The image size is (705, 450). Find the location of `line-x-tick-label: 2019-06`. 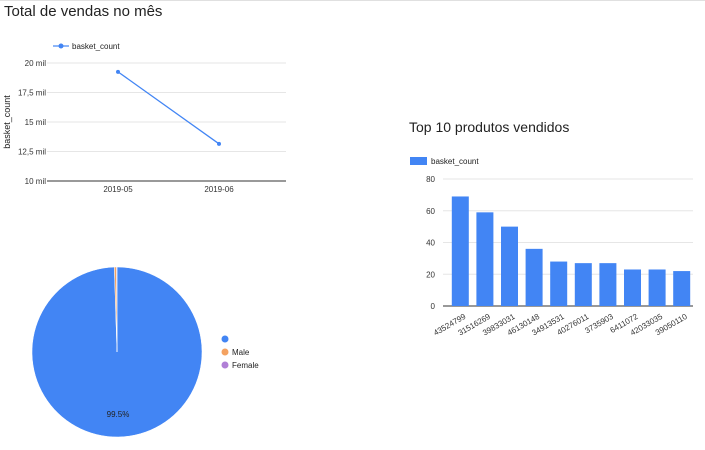

line-x-tick-label: 2019-06 is located at coordinates (219, 189).